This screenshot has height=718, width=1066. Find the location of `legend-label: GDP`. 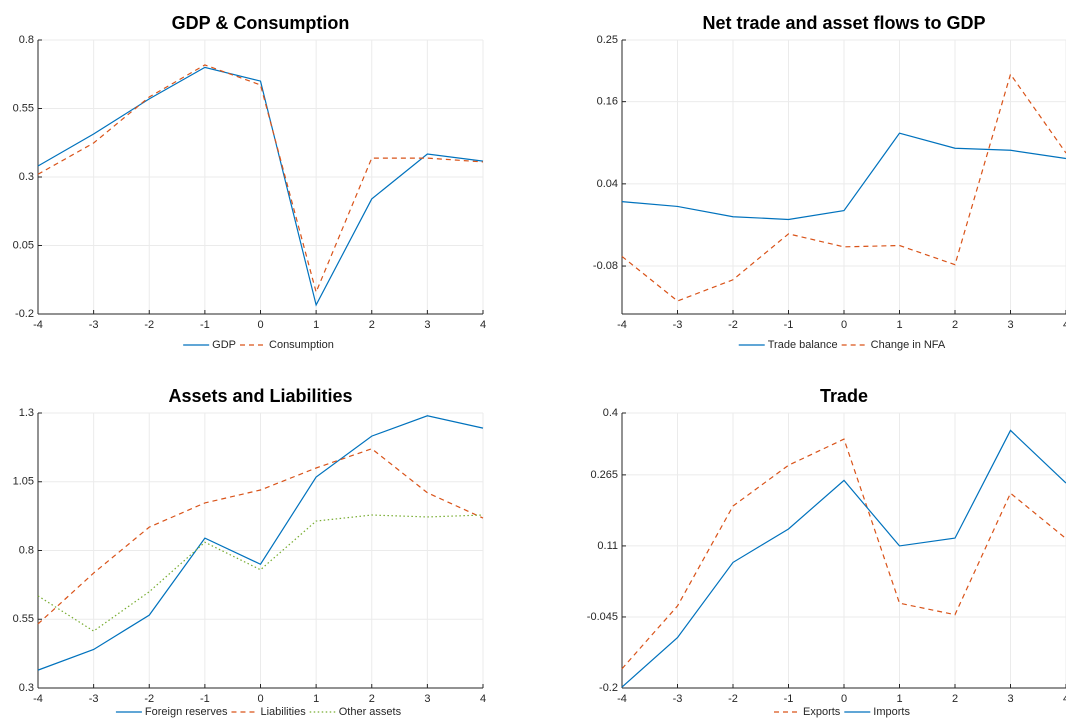

legend-label: GDP is located at coordinates (224, 345).